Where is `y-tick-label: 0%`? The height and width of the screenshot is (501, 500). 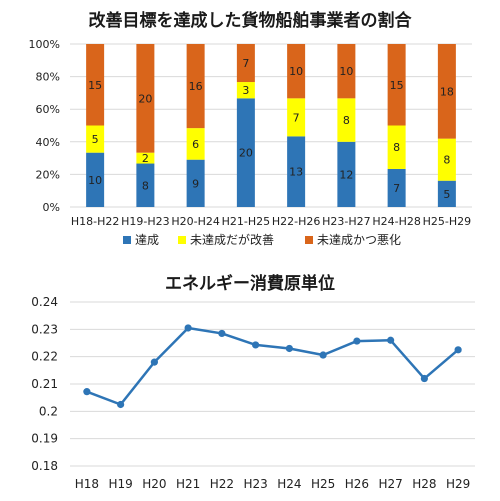
y-tick-label: 0% is located at coordinates (51, 207).